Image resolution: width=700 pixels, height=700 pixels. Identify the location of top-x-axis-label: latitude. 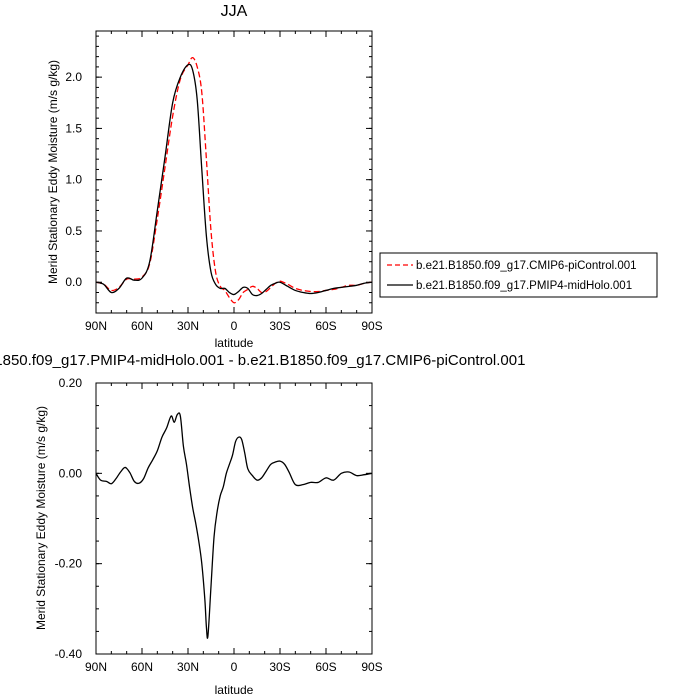
(234, 343).